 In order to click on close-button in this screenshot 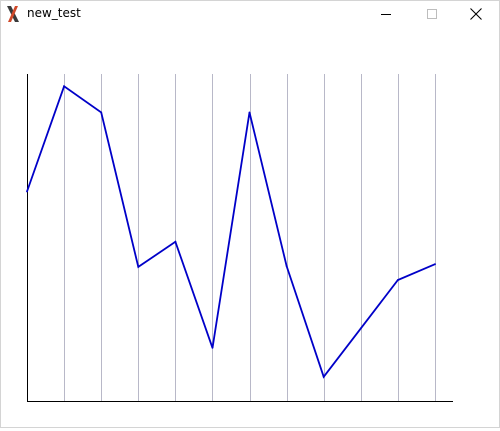, I will do `click(476, 14)`.